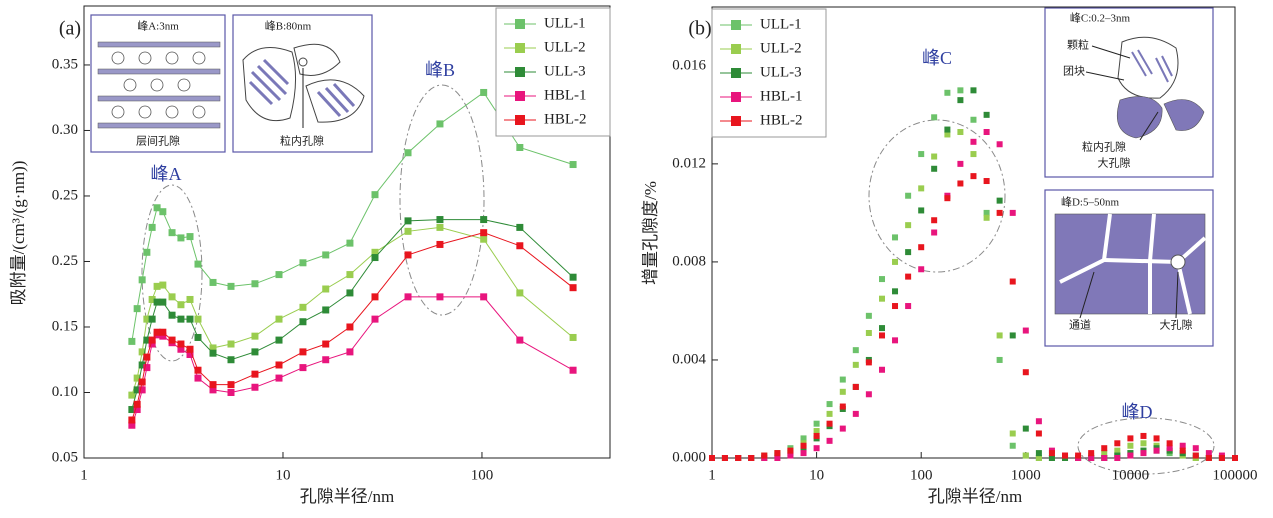  I want to click on y-tick-label: 0.35, so click(65, 64).